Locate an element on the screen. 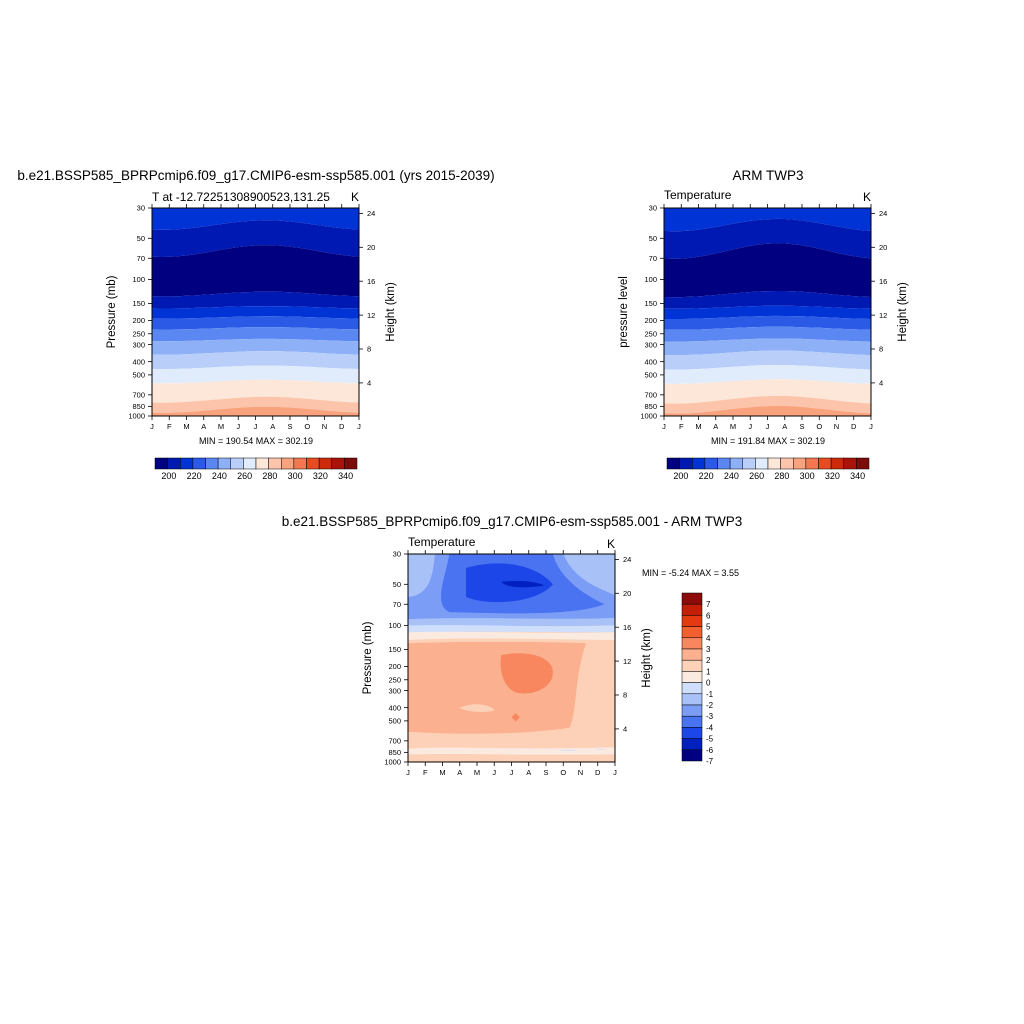 This screenshot has height=1024, width=1024. panel-model-minmax: MIN = 190.54 MAX = 302.19 is located at coordinates (256, 441).